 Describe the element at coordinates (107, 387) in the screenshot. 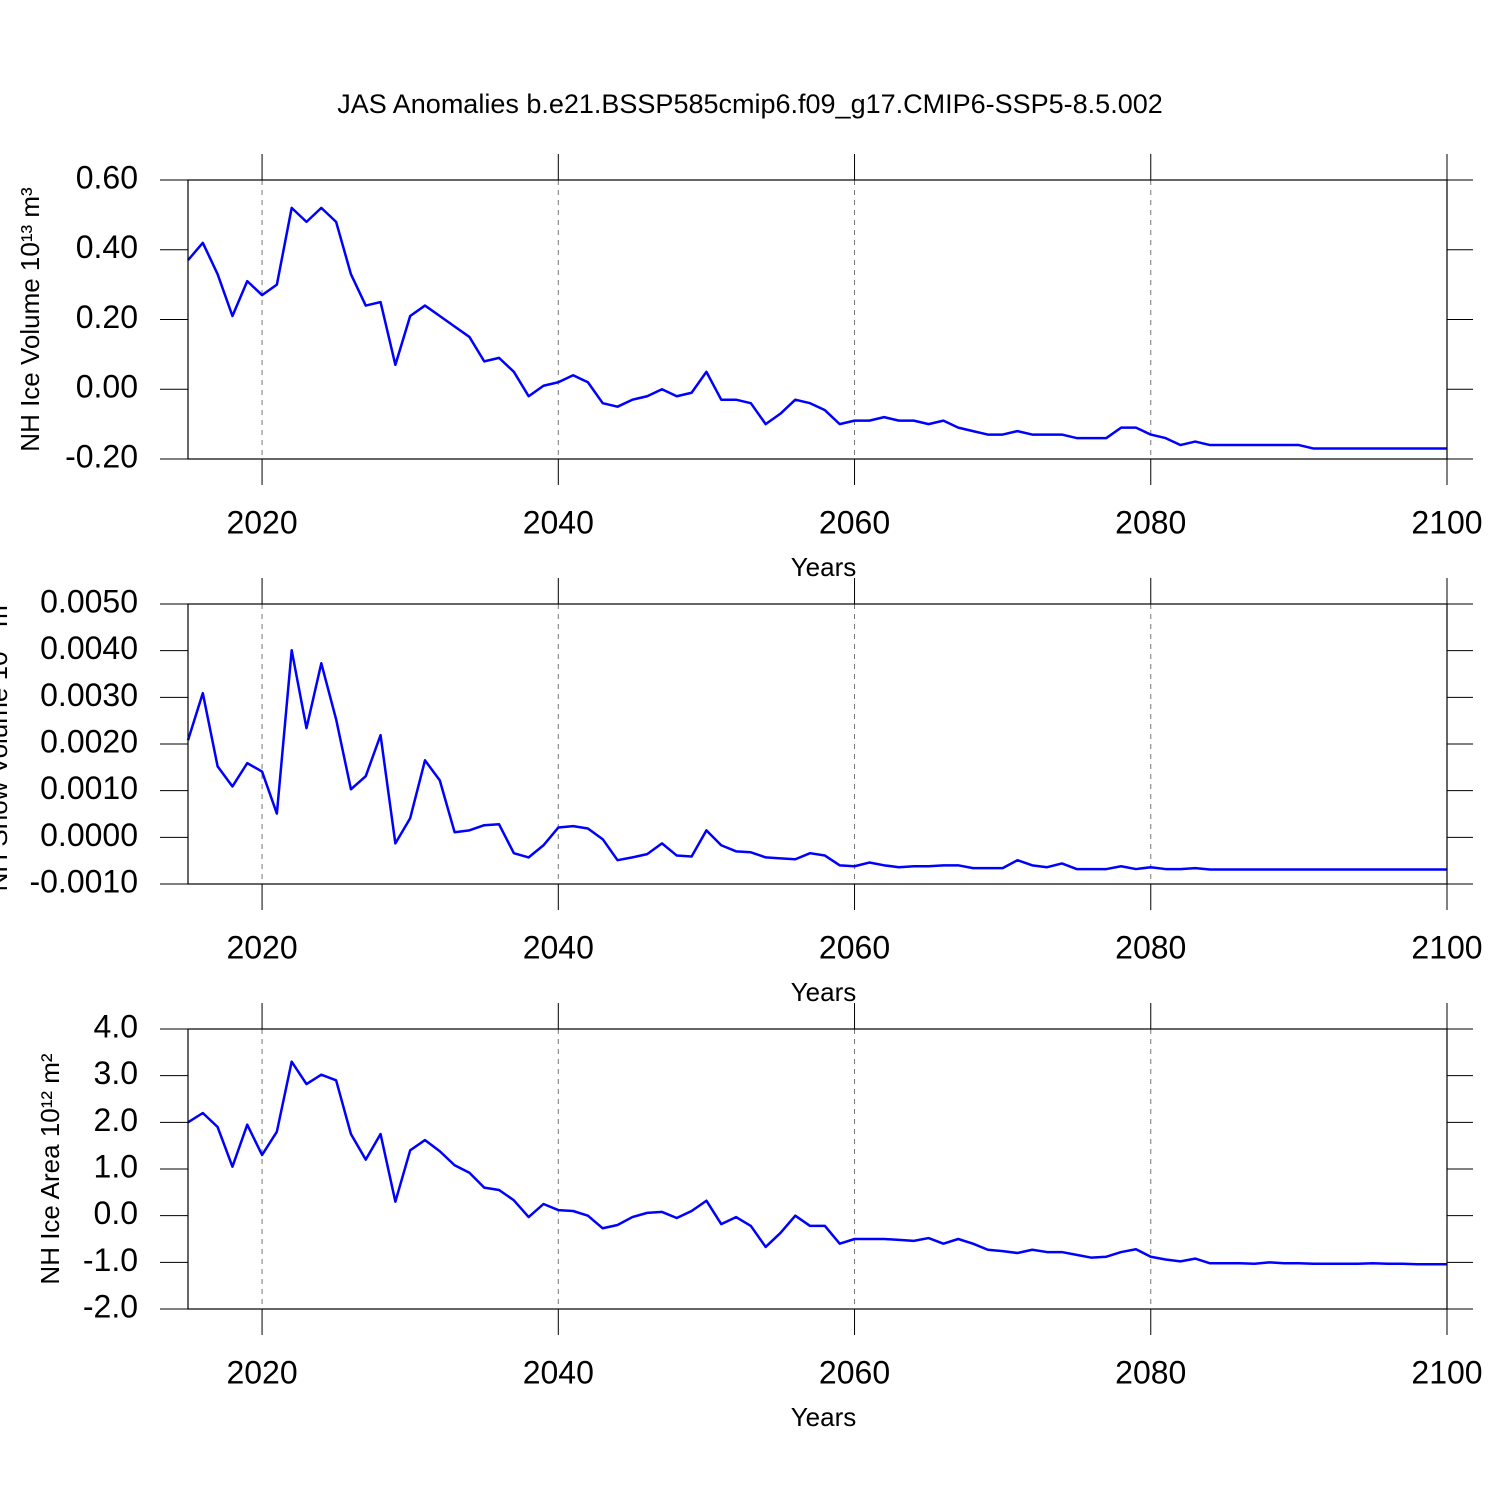

I see `y-tick-label: 0.00` at that location.